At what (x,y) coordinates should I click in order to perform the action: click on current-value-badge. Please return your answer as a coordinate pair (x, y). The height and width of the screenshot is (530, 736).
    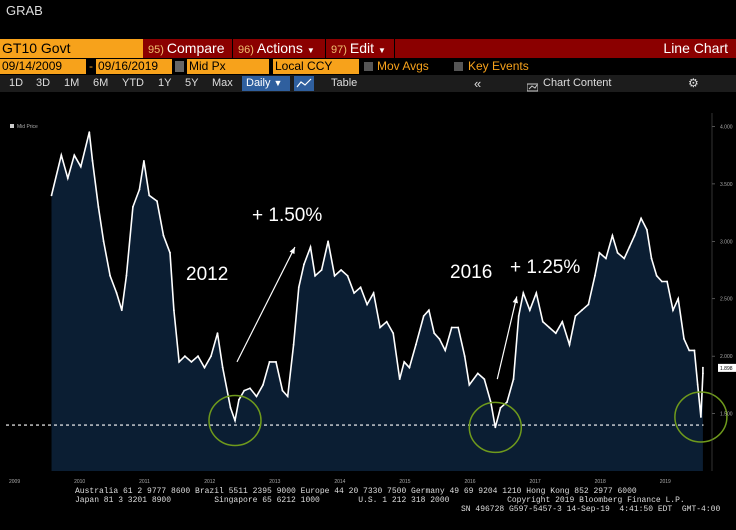
    Looking at the image, I should click on (727, 367).